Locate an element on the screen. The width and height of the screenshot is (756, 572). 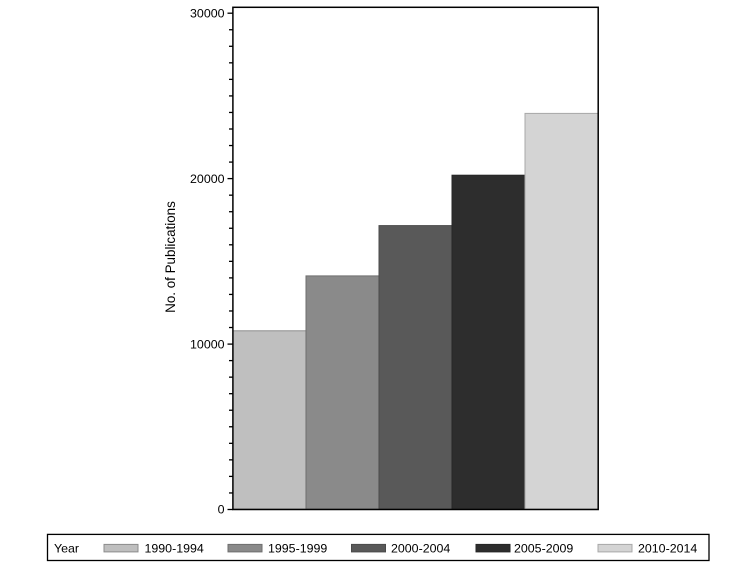
svg-text: 2000-2004 is located at coordinates (420, 548).